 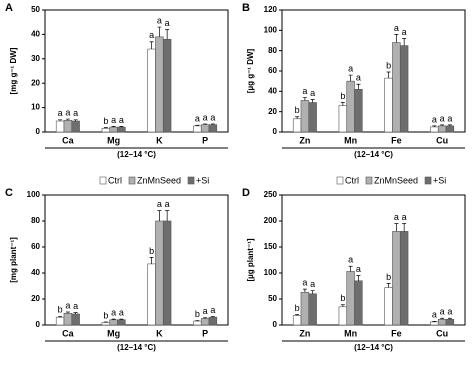 I want to click on y-tick-label: 200, so click(x=271, y=220).